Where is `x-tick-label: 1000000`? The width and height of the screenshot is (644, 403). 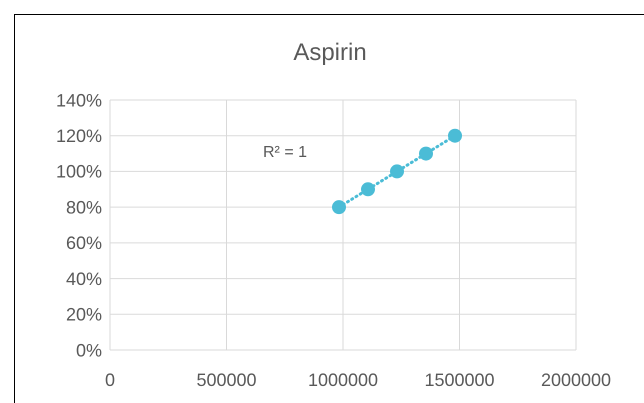 x-tick-label: 1000000 is located at coordinates (343, 380).